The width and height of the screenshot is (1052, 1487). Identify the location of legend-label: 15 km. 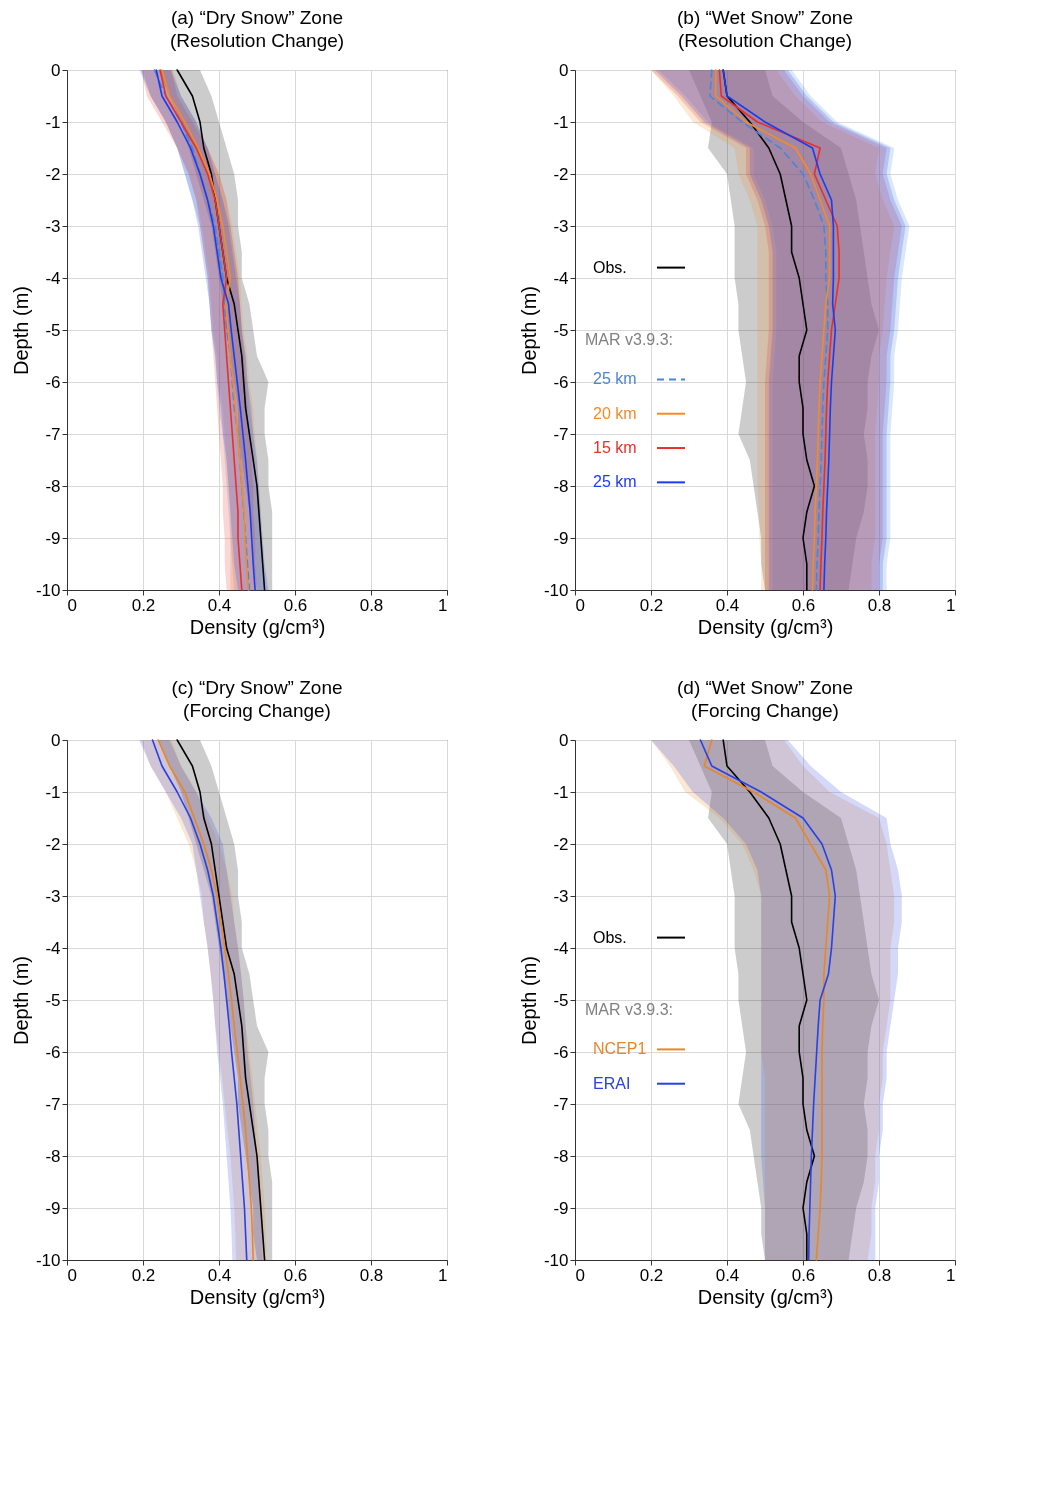
(615, 448).